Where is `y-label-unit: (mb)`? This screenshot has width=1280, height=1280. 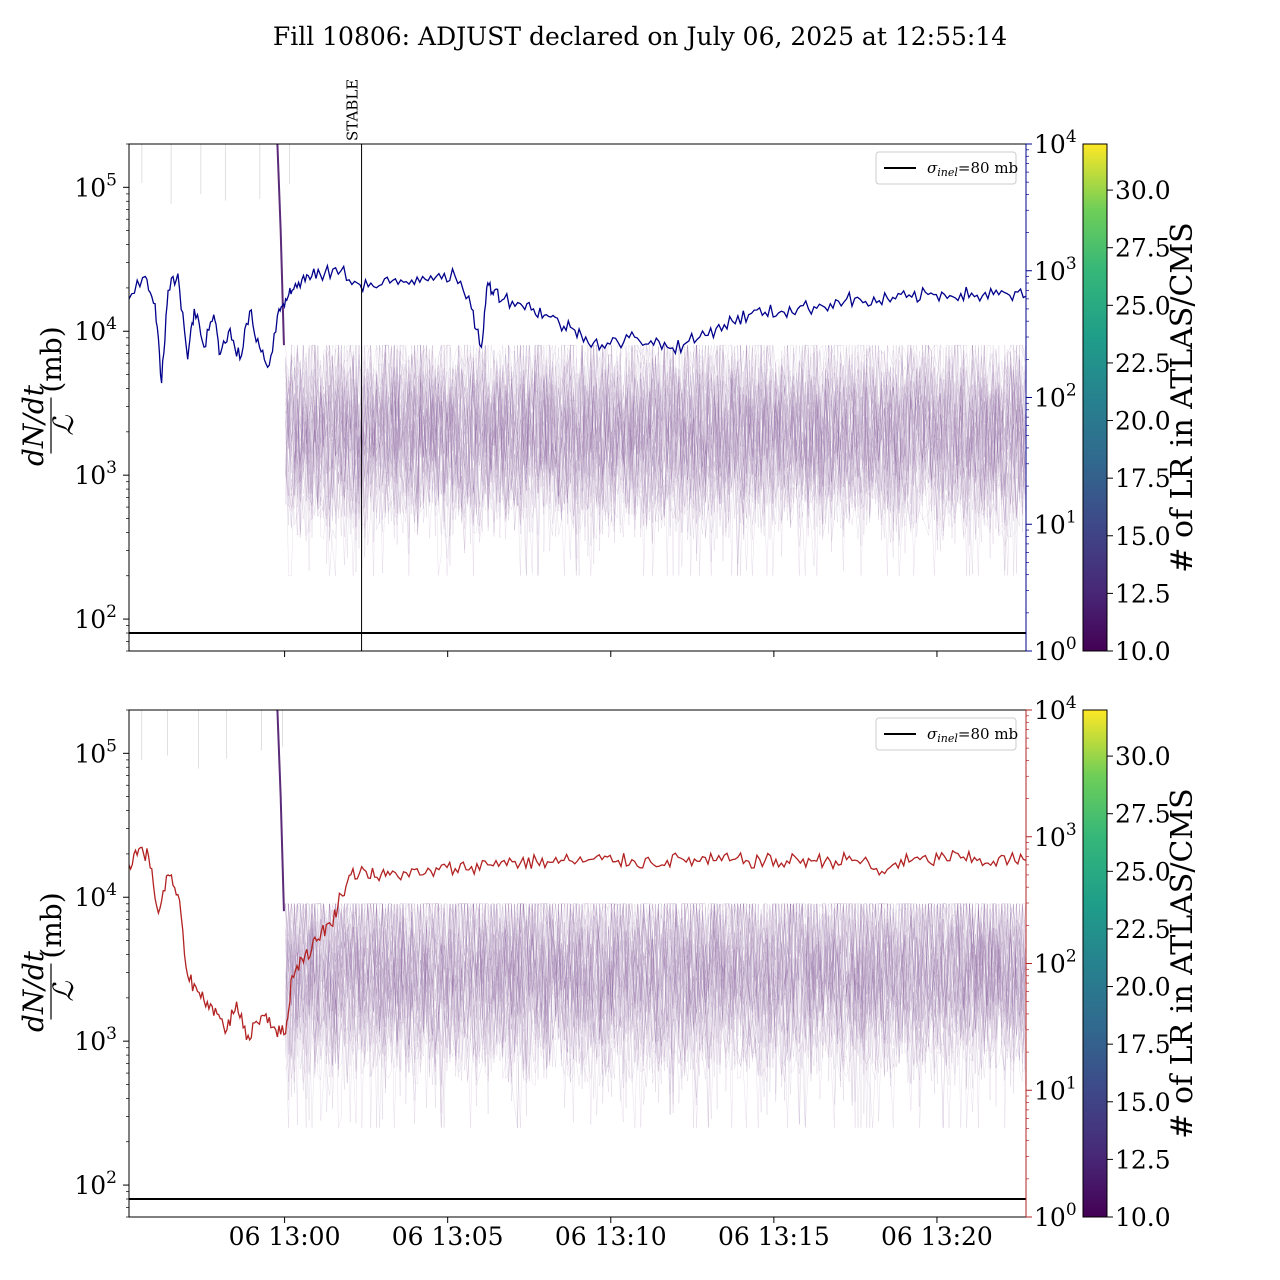
y-label-unit: (mb) is located at coordinates (51, 925).